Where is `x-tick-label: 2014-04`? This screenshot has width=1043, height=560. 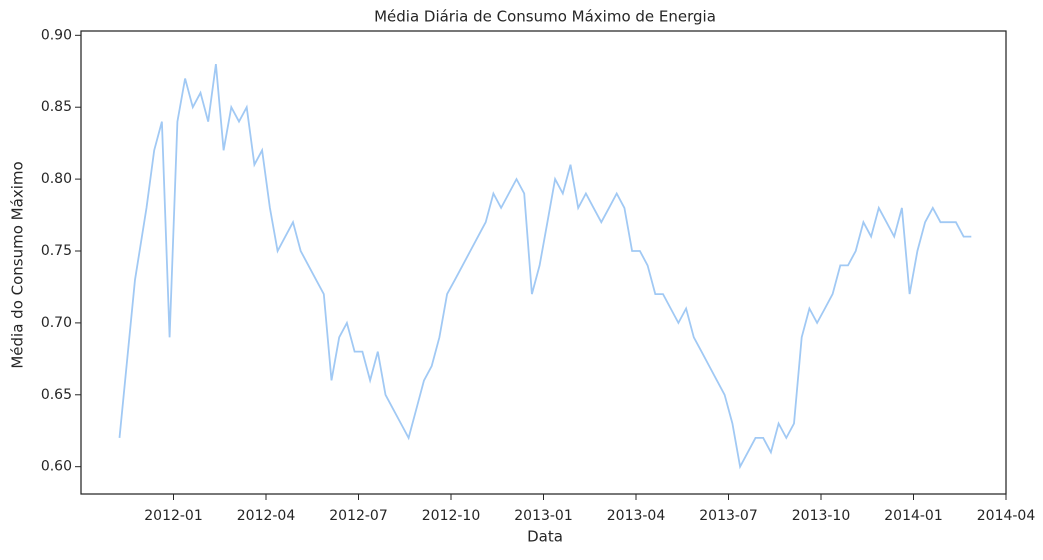 x-tick-label: 2014-04 is located at coordinates (1006, 516).